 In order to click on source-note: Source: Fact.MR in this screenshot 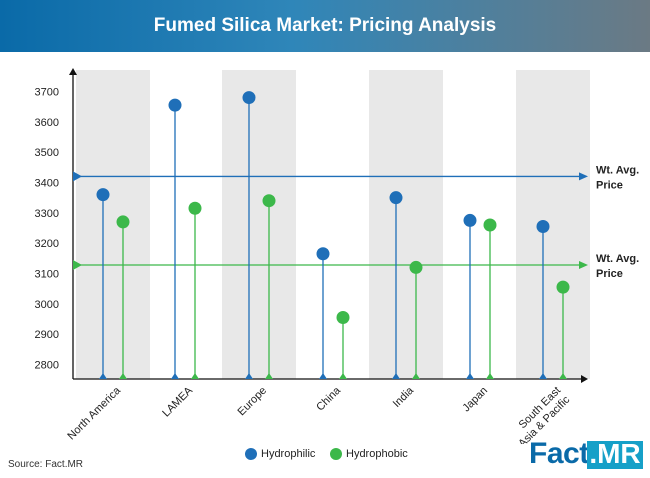, I will do `click(46, 464)`.